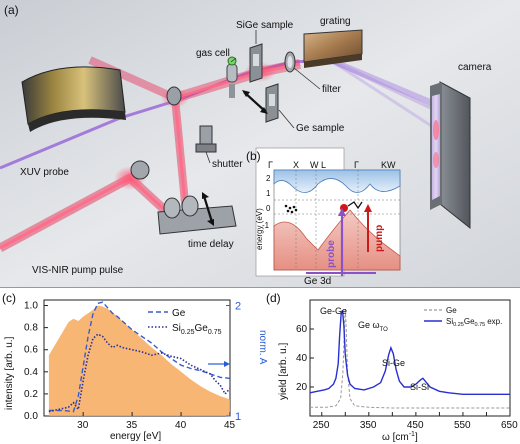 The image size is (520, 444). Describe the element at coordinates (265, 25) in the screenshot. I see `label-sige-sample: SiGe sample` at that location.